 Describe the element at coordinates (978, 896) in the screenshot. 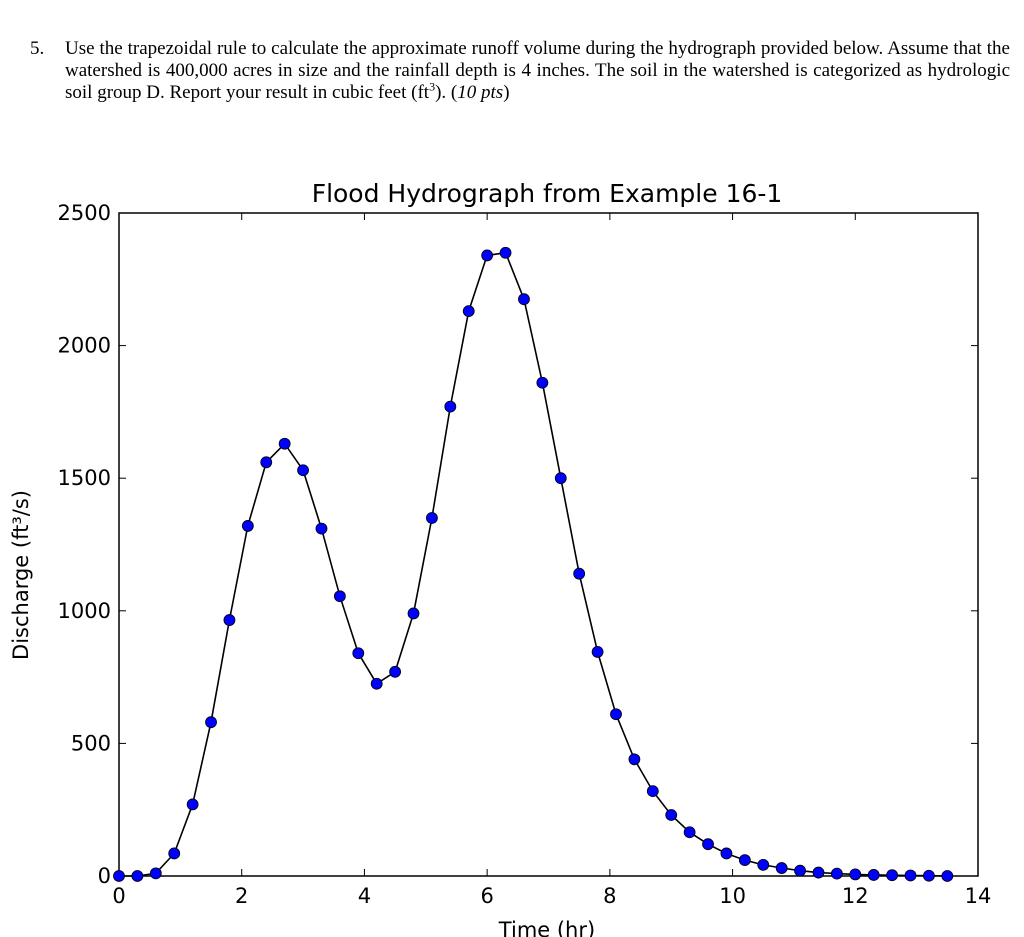

I see `x-tick-label: 14` at that location.